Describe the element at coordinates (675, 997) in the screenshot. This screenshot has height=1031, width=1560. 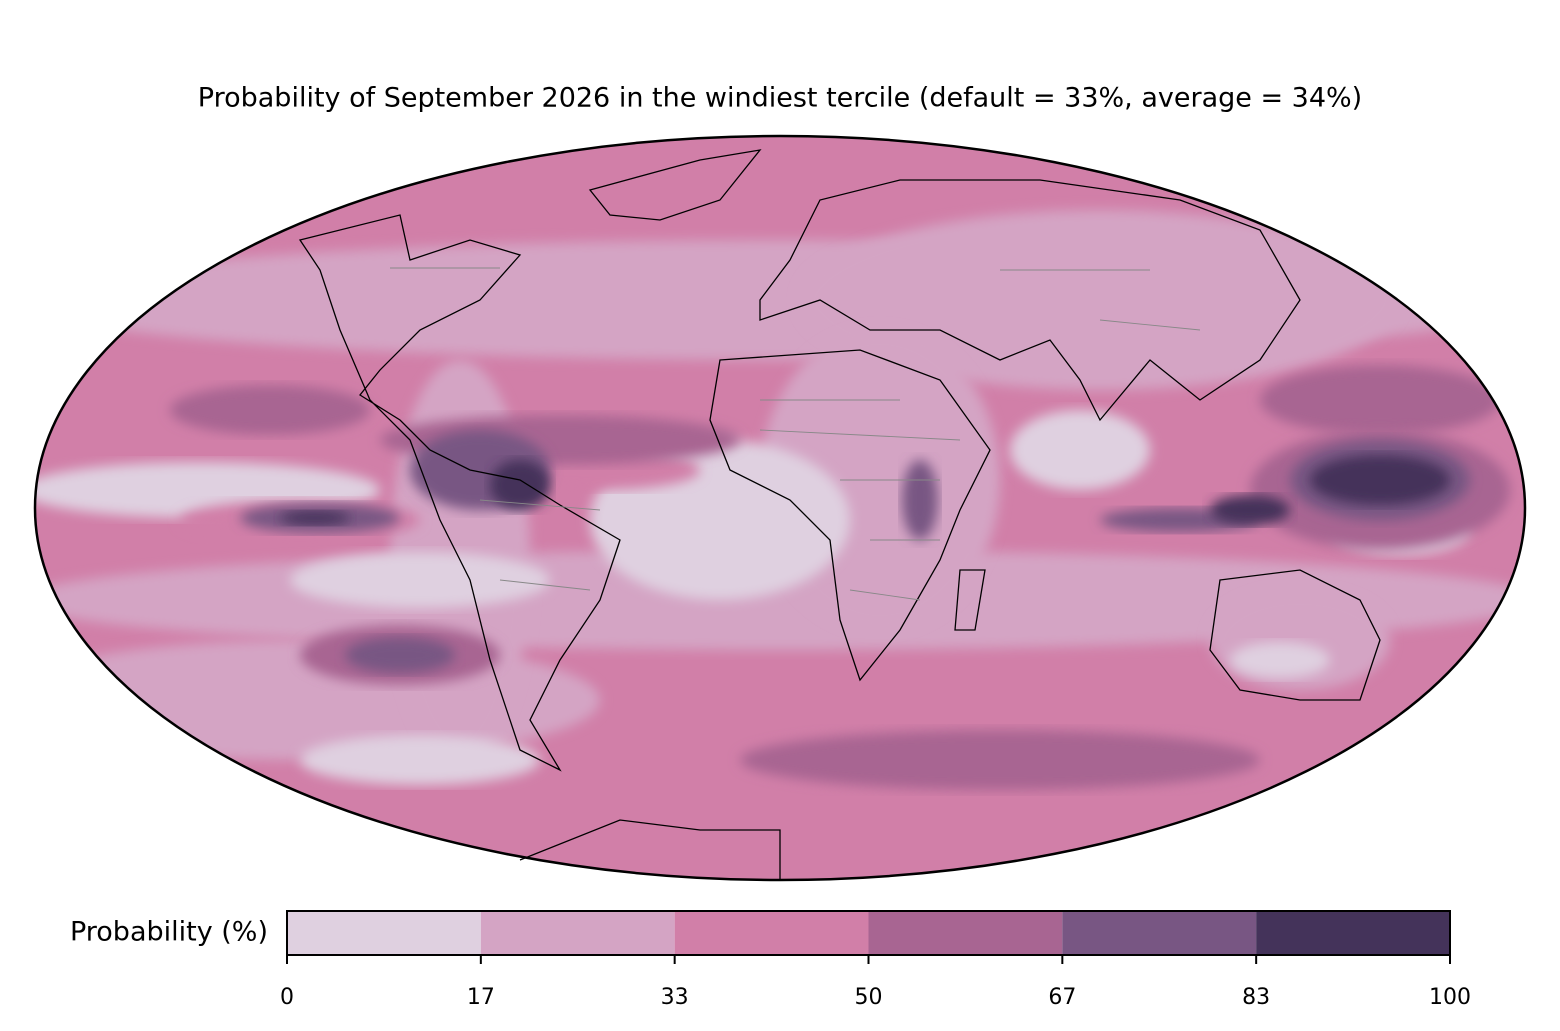
I see `colorbar-tick-label: 33` at that location.